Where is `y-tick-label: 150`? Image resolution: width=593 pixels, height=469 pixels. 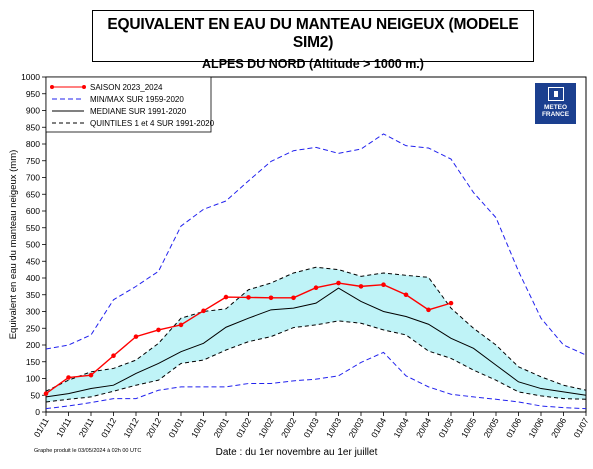
y-tick-label: 150 is located at coordinates (33, 362).